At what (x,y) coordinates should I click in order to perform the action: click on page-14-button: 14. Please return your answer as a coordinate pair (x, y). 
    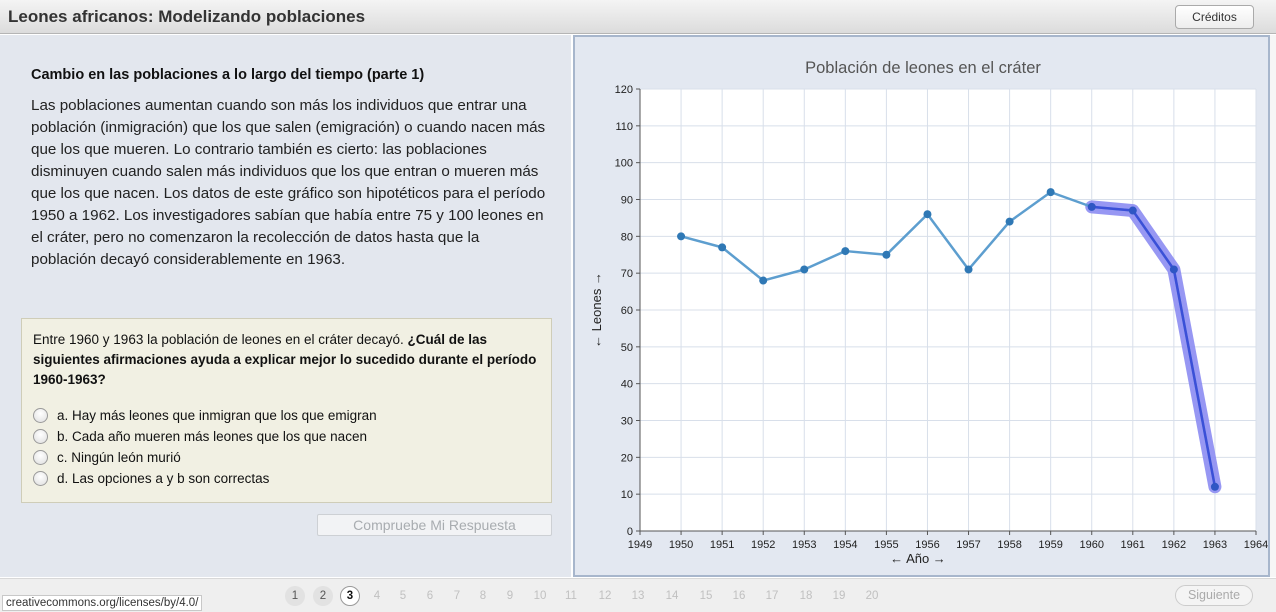
    Looking at the image, I should click on (672, 596).